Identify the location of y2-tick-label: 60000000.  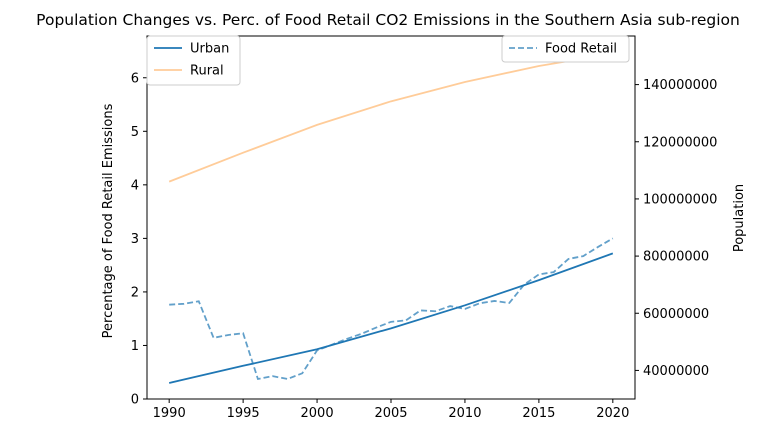
(676, 314).